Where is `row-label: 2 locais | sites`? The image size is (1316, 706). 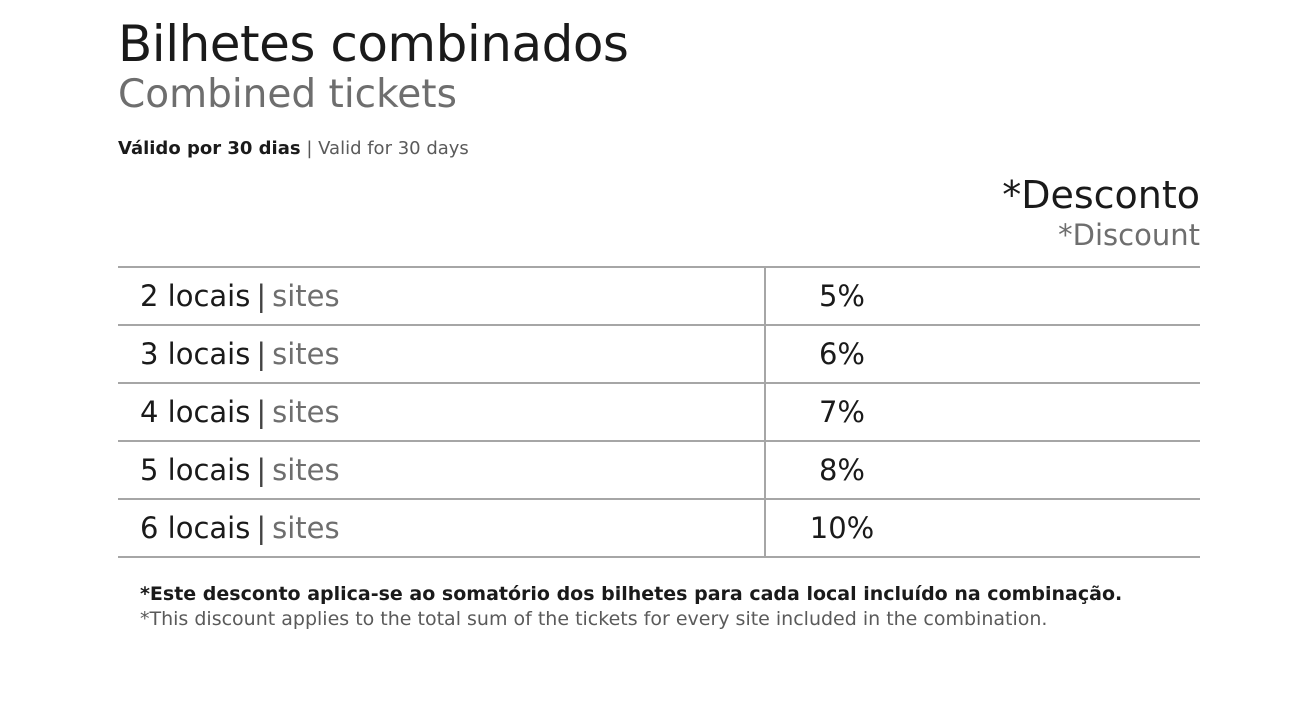 row-label: 2 locais | sites is located at coordinates (442, 296).